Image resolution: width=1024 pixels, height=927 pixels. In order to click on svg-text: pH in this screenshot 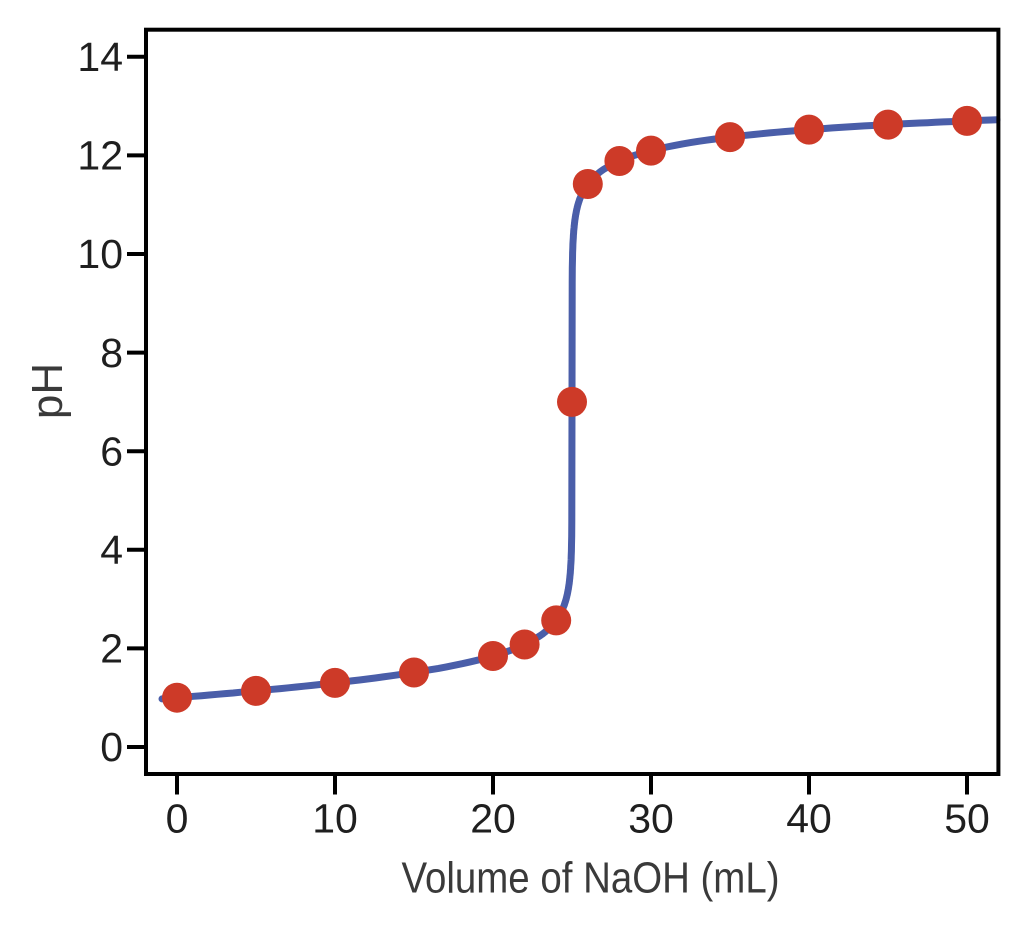, I will do `click(47, 391)`.